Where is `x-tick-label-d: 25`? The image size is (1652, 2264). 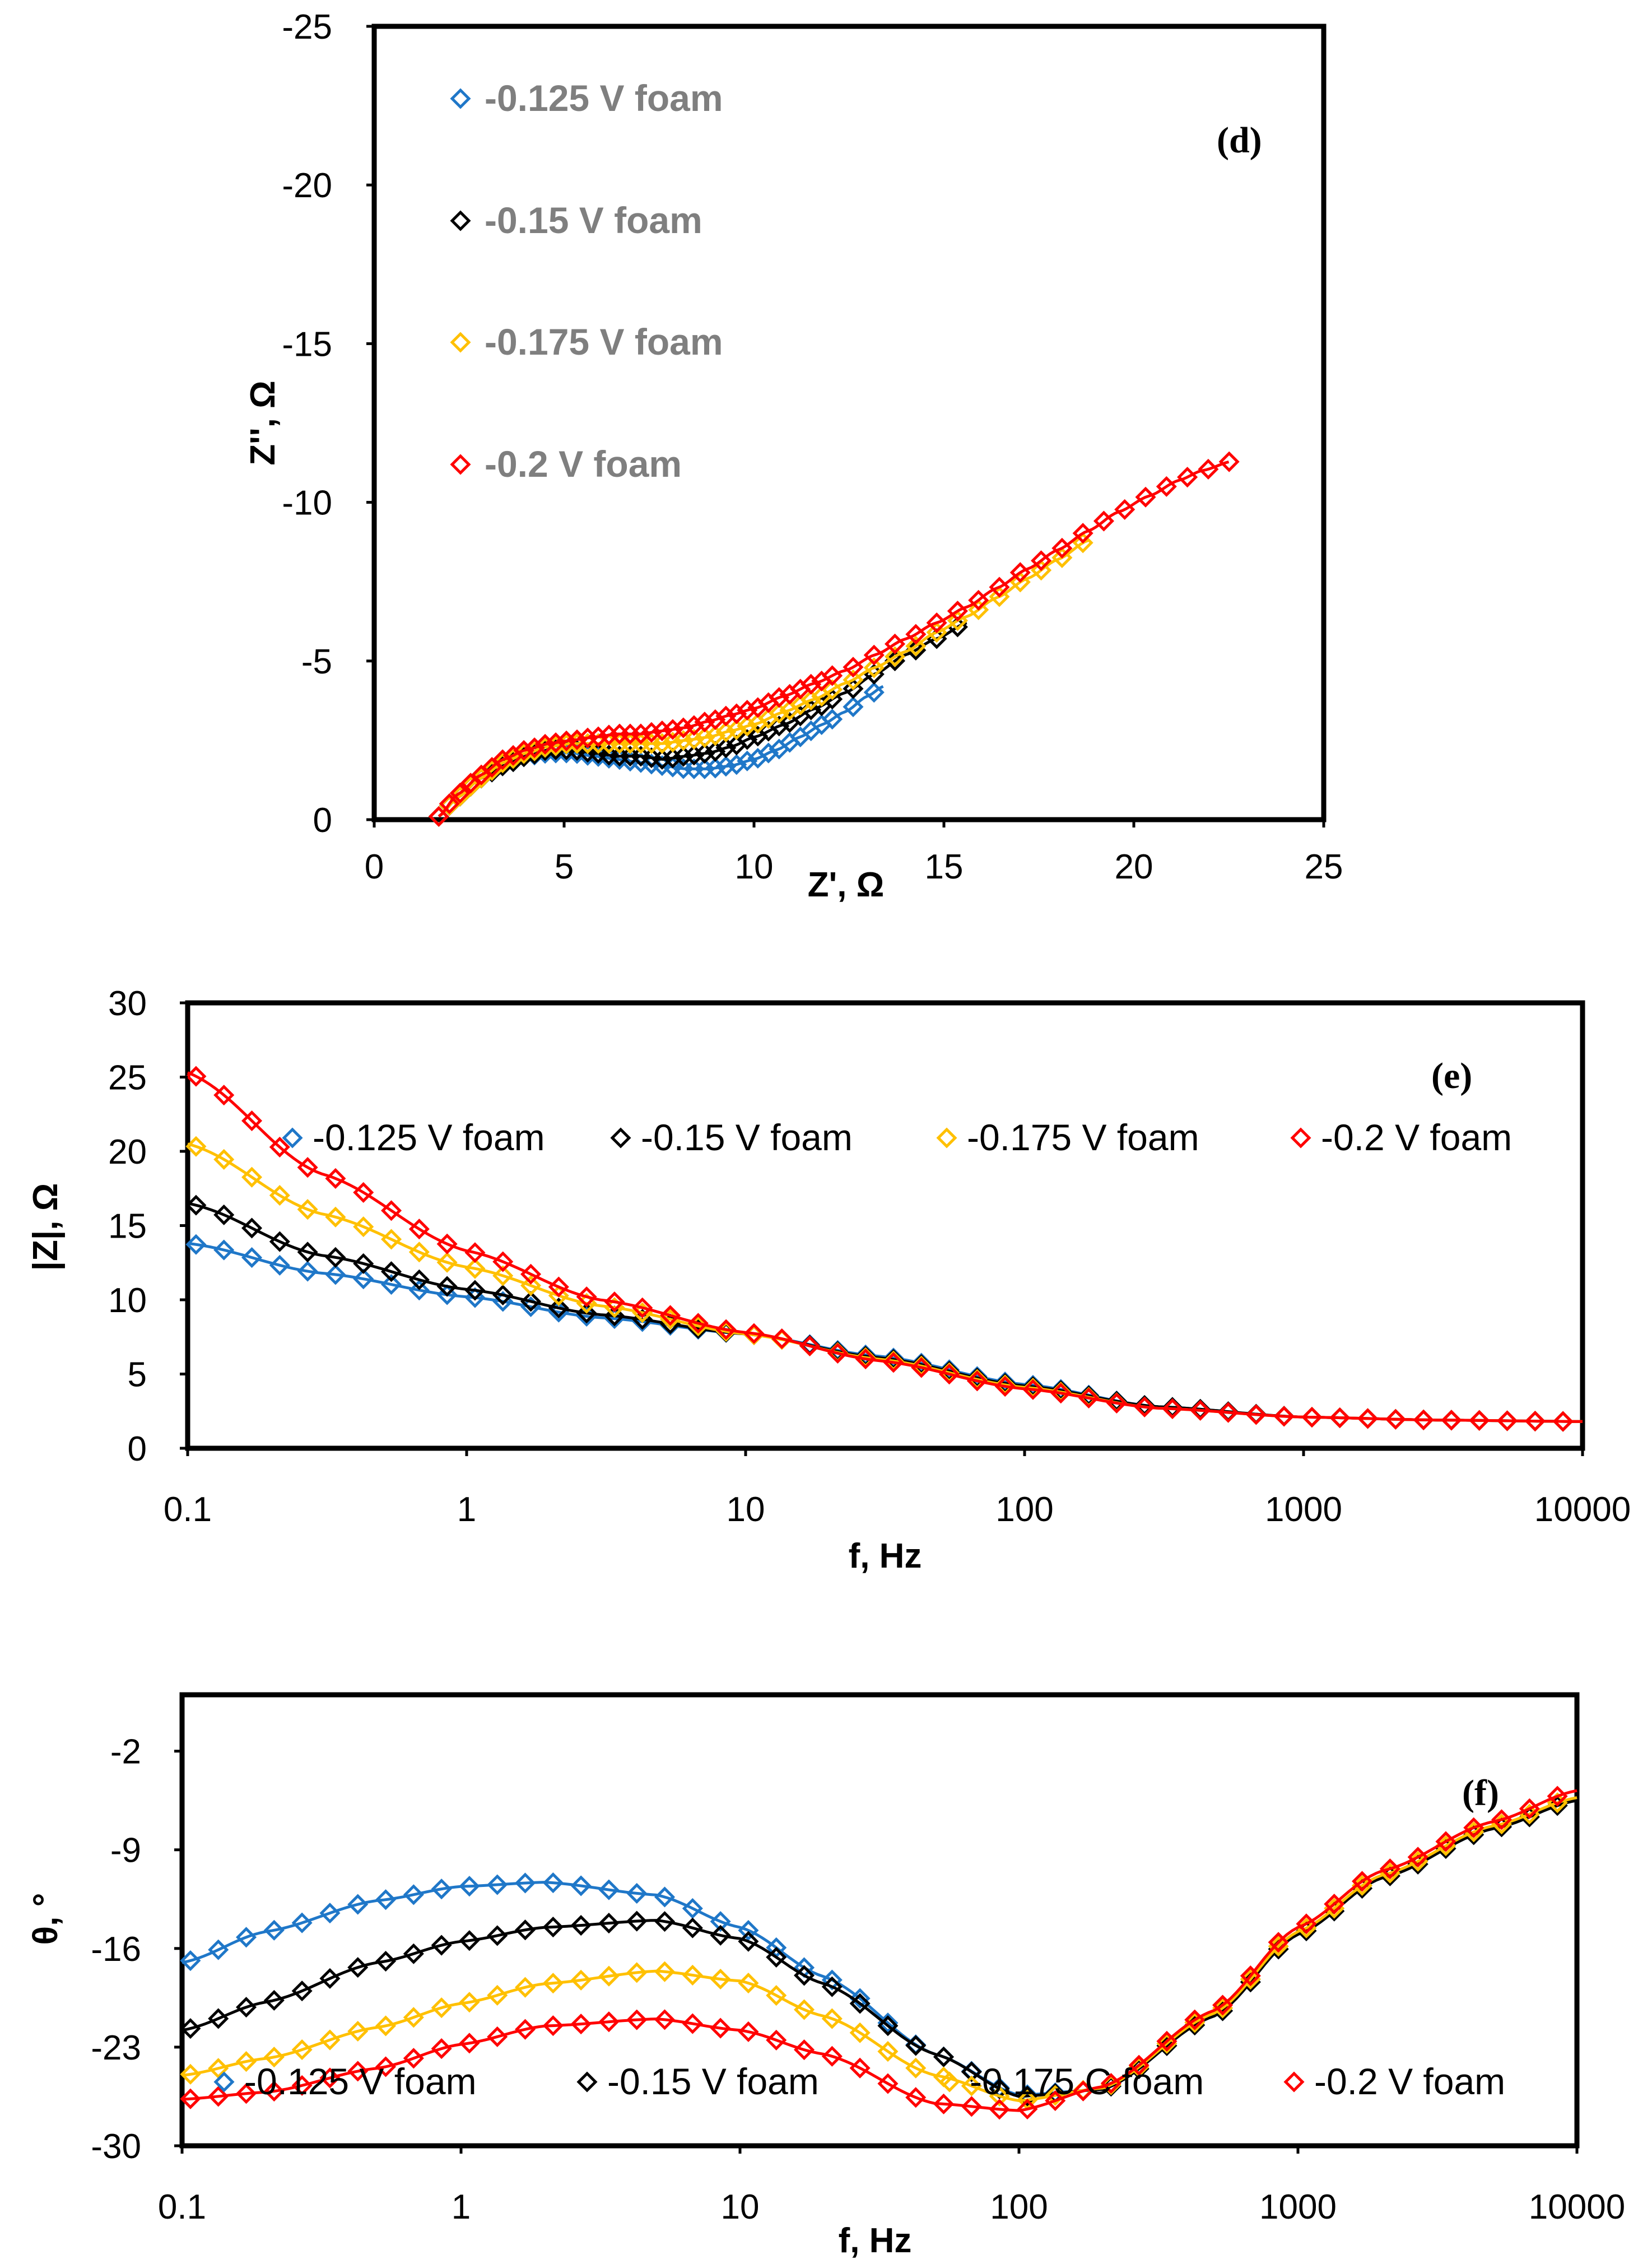
x-tick-label-d: 25 is located at coordinates (1324, 867).